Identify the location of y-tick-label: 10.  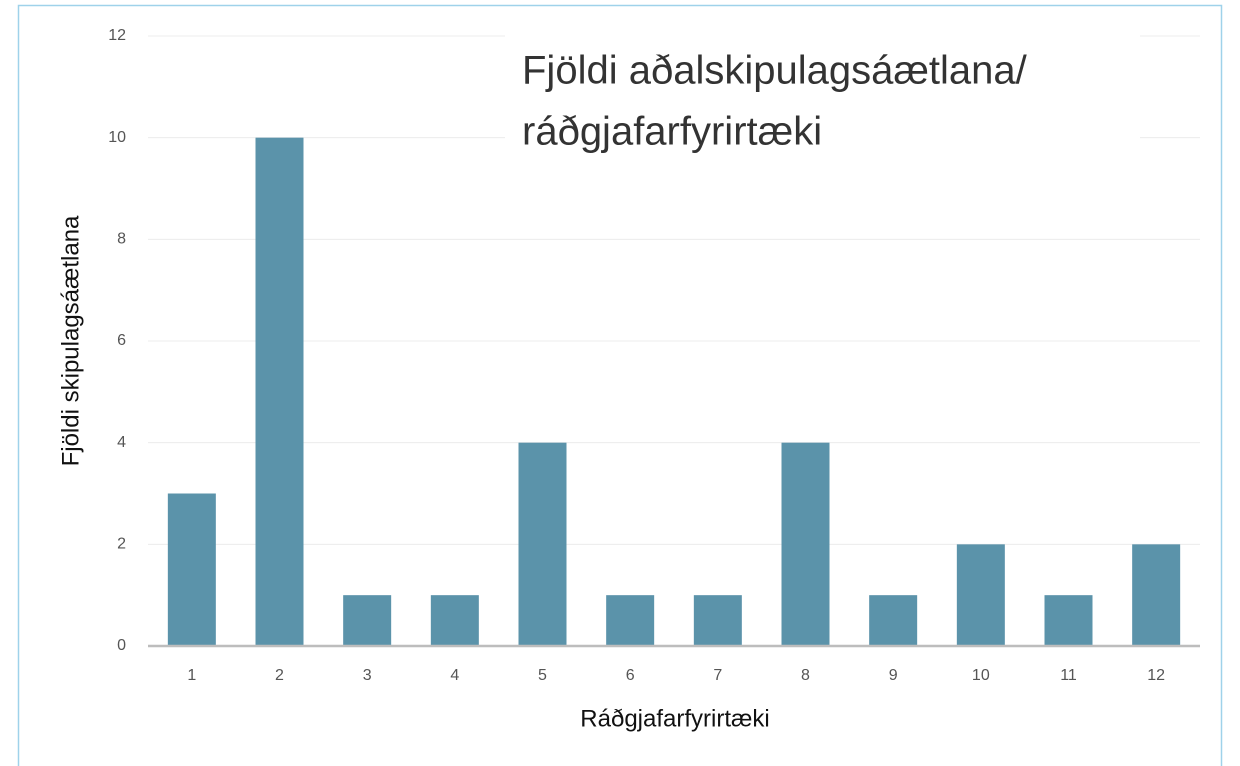
(117, 137).